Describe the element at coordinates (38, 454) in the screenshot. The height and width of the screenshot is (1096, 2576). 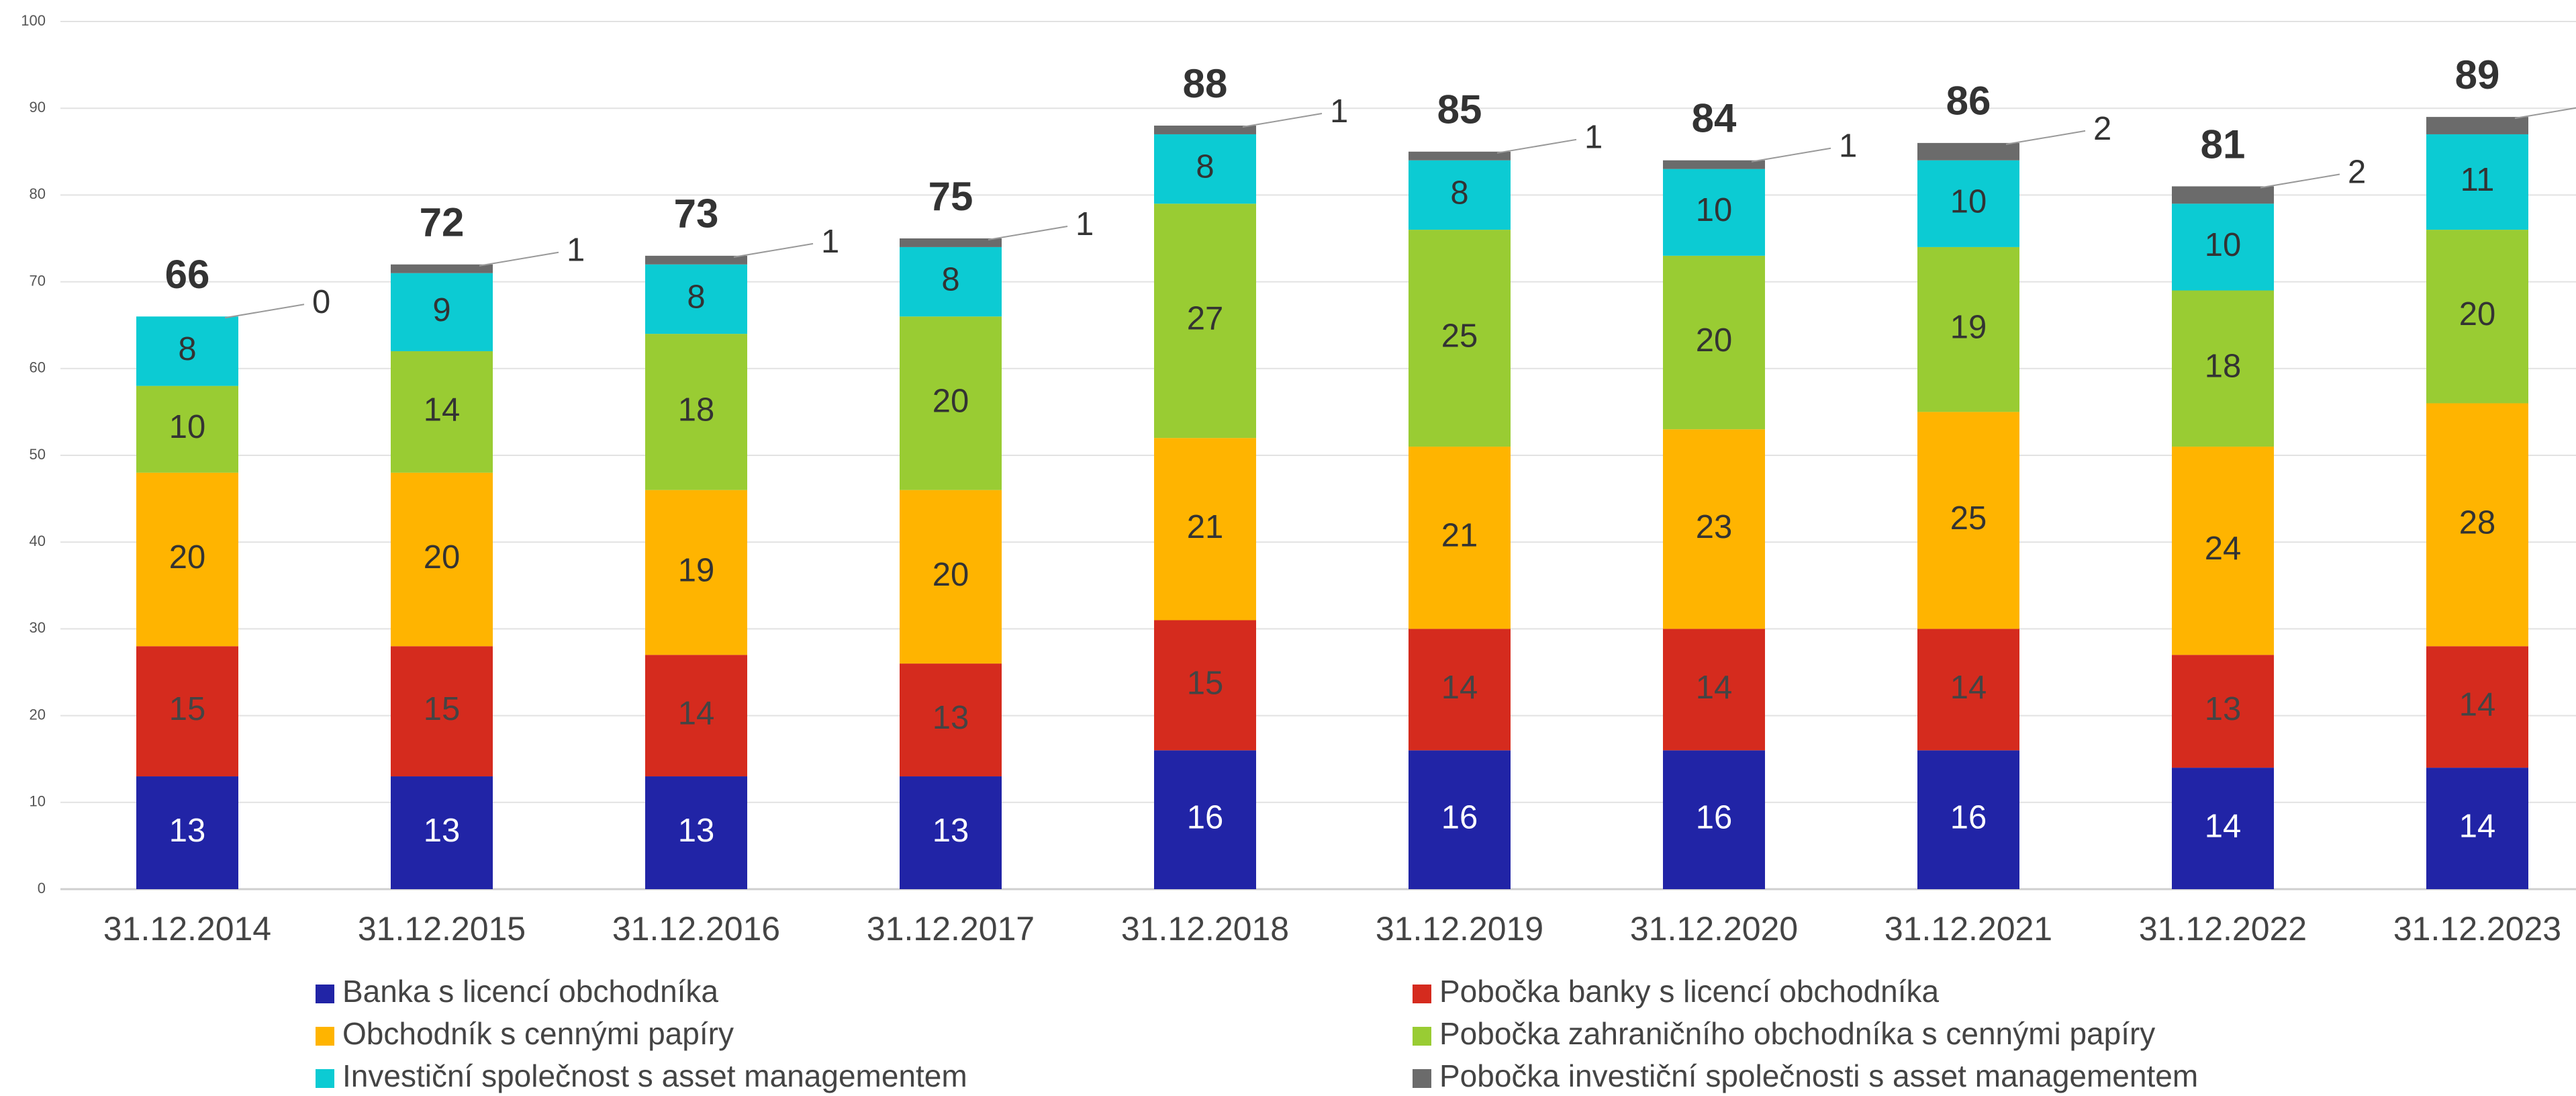
I see `y-tick-label: 50` at that location.